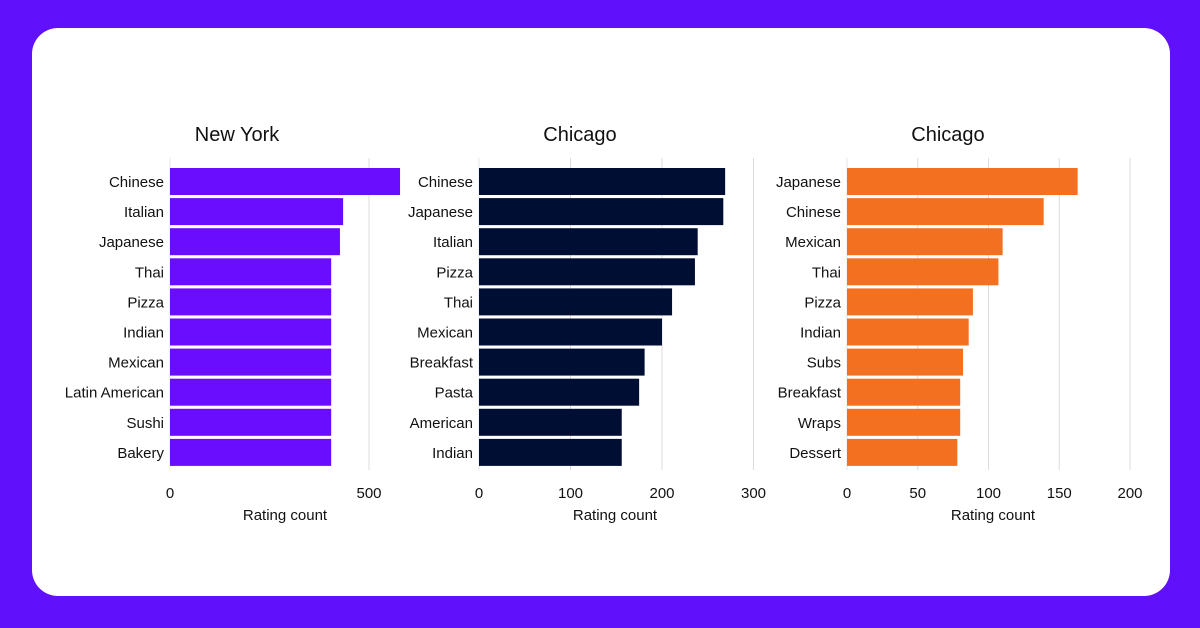  Describe the element at coordinates (904, 422) in the screenshot. I see `bar-wraps` at that location.